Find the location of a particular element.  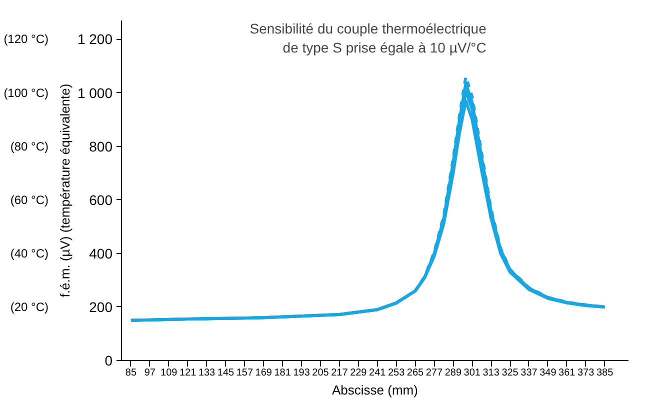

y-tick-label: 400 is located at coordinates (101, 253).